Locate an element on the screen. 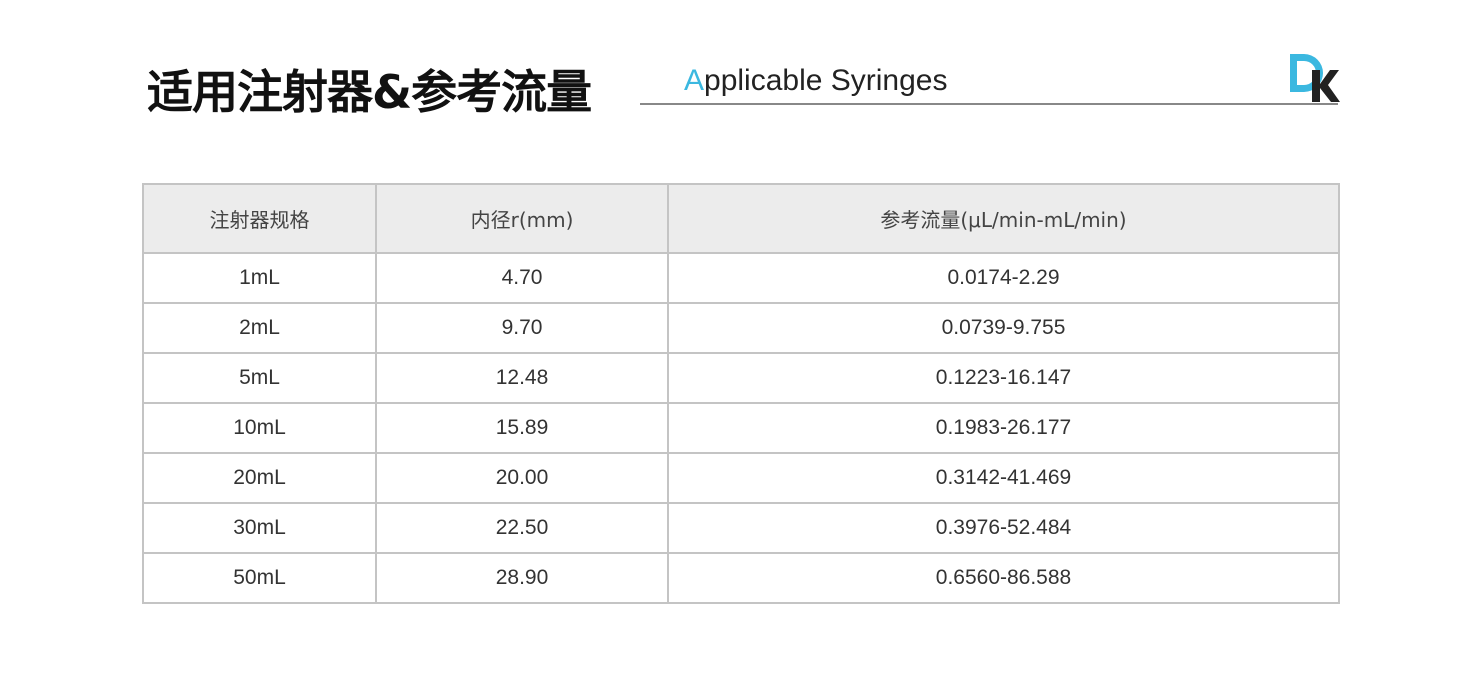 Image resolution: width=1480 pixels, height=676 pixels. table-header-row: 注射器规格 内径r(mm) 参考流量(μL/min-mL/min) is located at coordinates (741, 218).